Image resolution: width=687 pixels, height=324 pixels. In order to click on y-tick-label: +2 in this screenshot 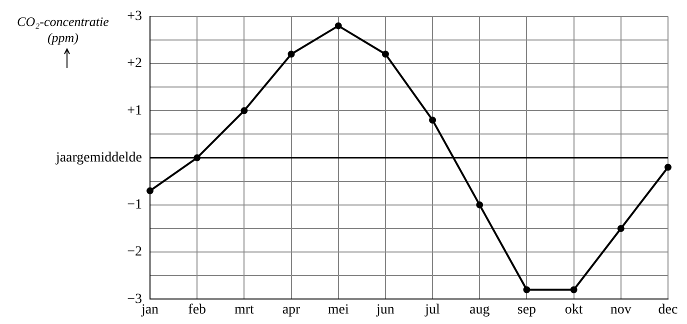, I will do `click(134, 64)`.